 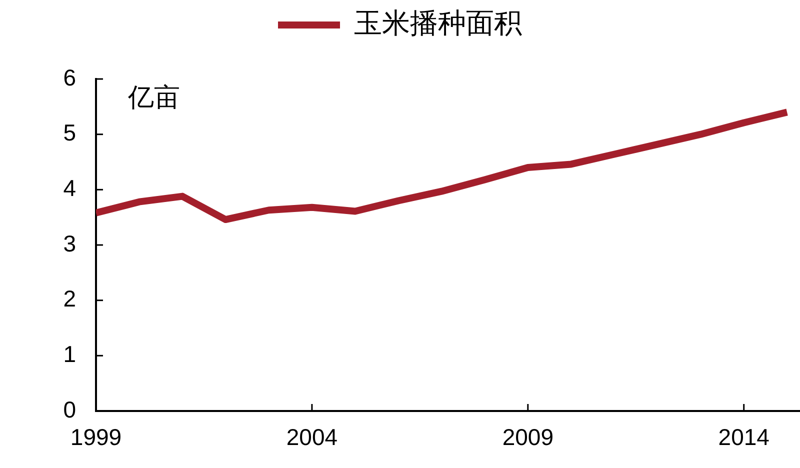 I want to click on x-tick-label: 1999, so click(x=96, y=437).